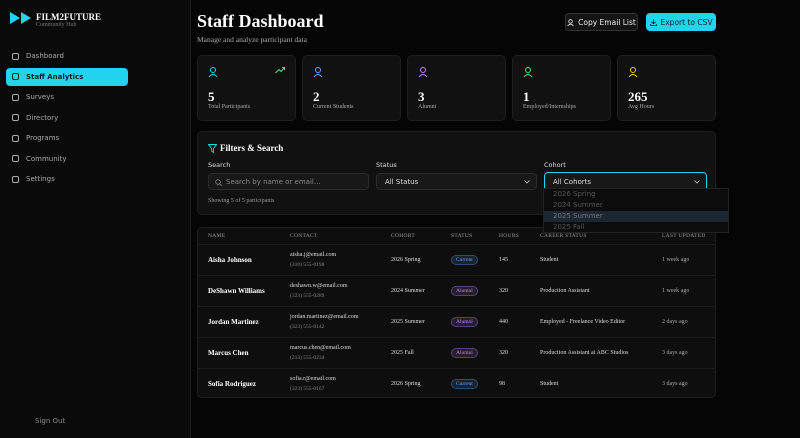  Describe the element at coordinates (402, 181) in the screenshot. I see `status-value: All Status` at that location.